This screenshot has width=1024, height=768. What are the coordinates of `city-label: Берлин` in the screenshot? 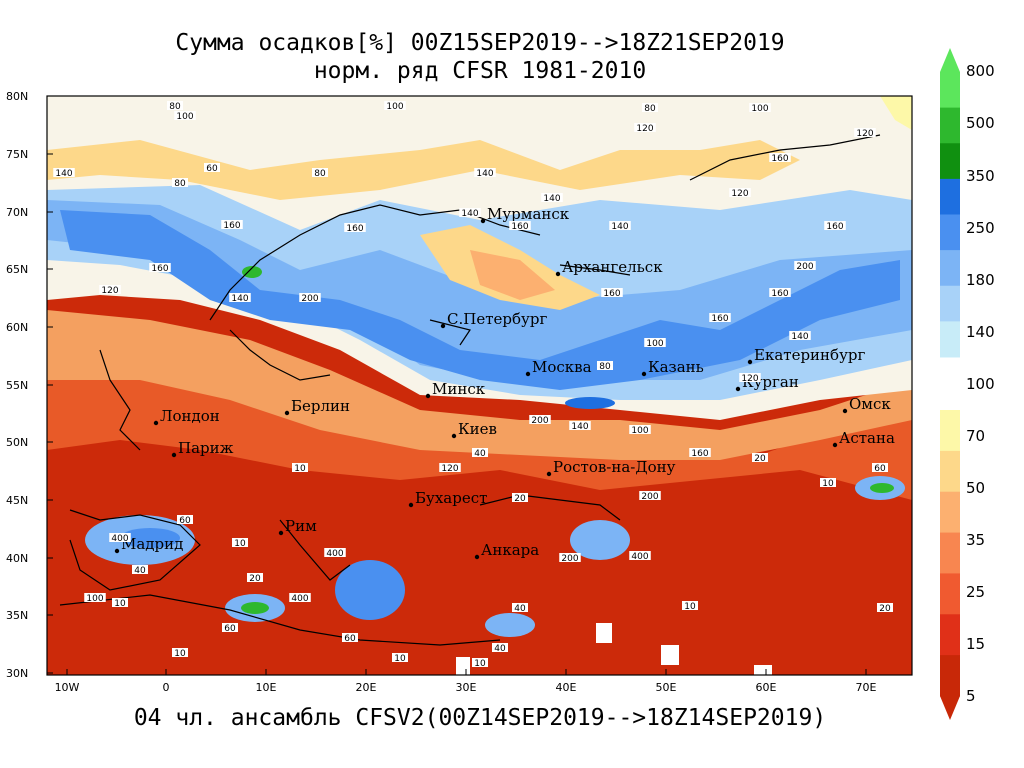 It's located at (320, 406).